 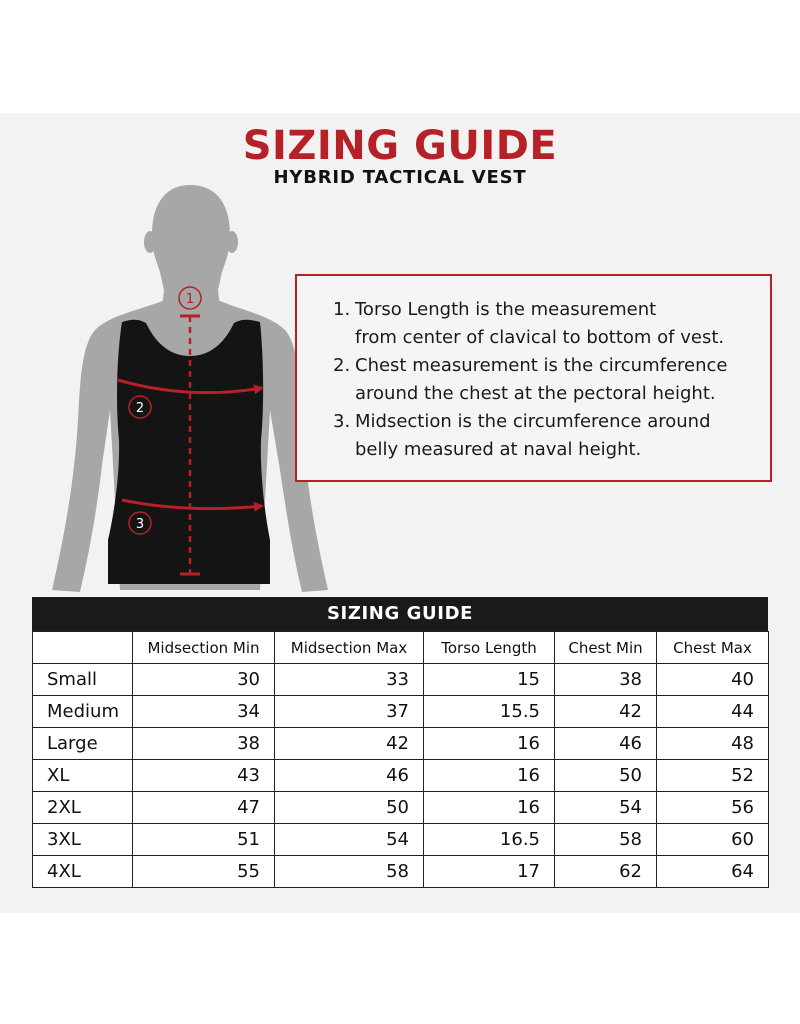 I want to click on table-cell: 34, so click(x=203, y=711).